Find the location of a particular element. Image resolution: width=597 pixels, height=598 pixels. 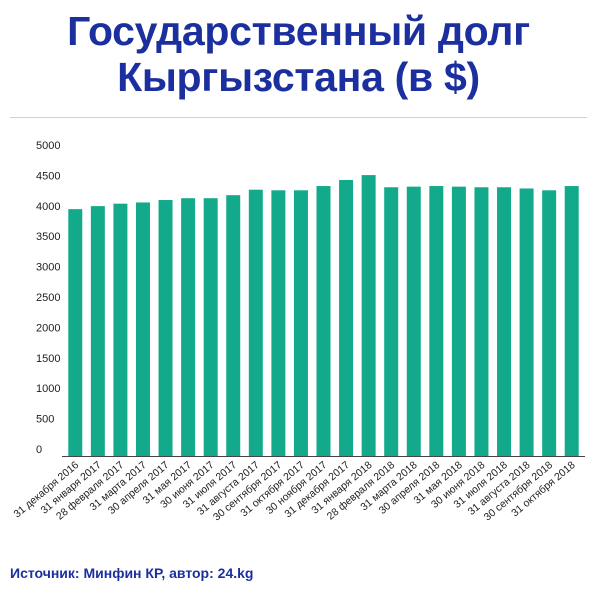

chart-title-line1: Государственный долг is located at coordinates (298, 31).